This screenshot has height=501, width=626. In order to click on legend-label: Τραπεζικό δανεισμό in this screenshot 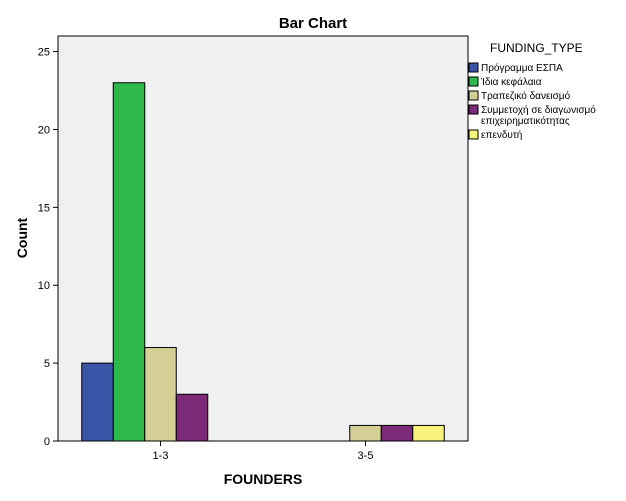, I will do `click(526, 96)`.